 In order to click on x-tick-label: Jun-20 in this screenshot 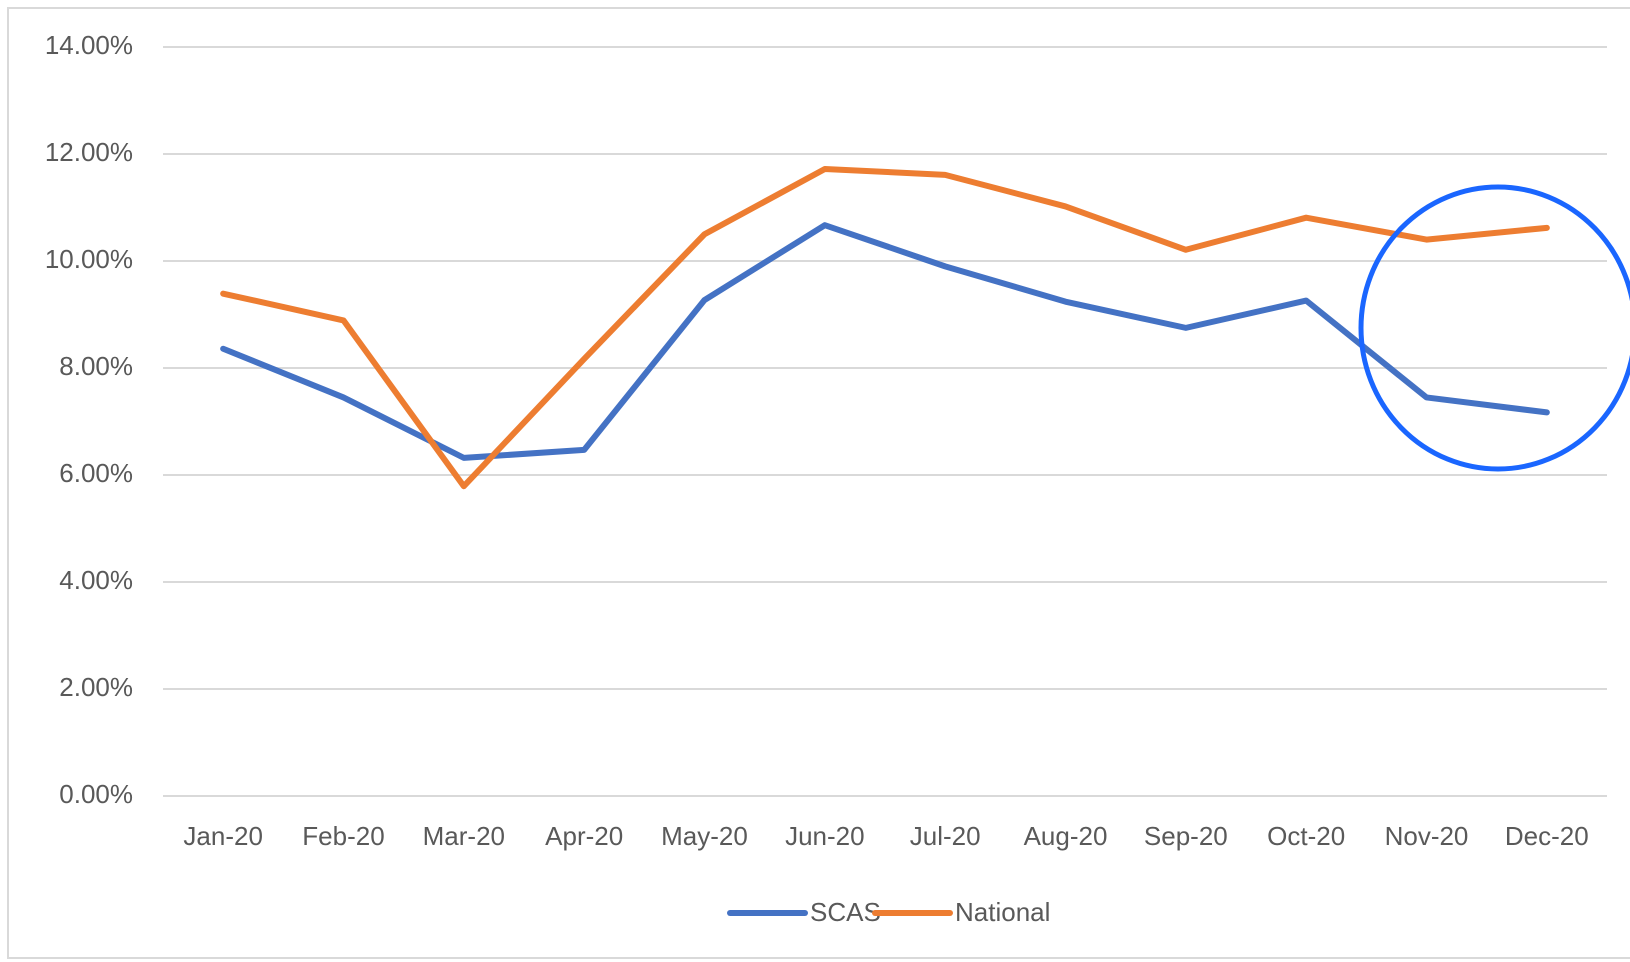, I will do `click(825, 836)`.